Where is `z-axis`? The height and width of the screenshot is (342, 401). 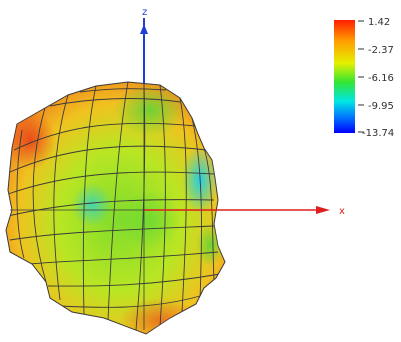 z-axis is located at coordinates (144, 51).